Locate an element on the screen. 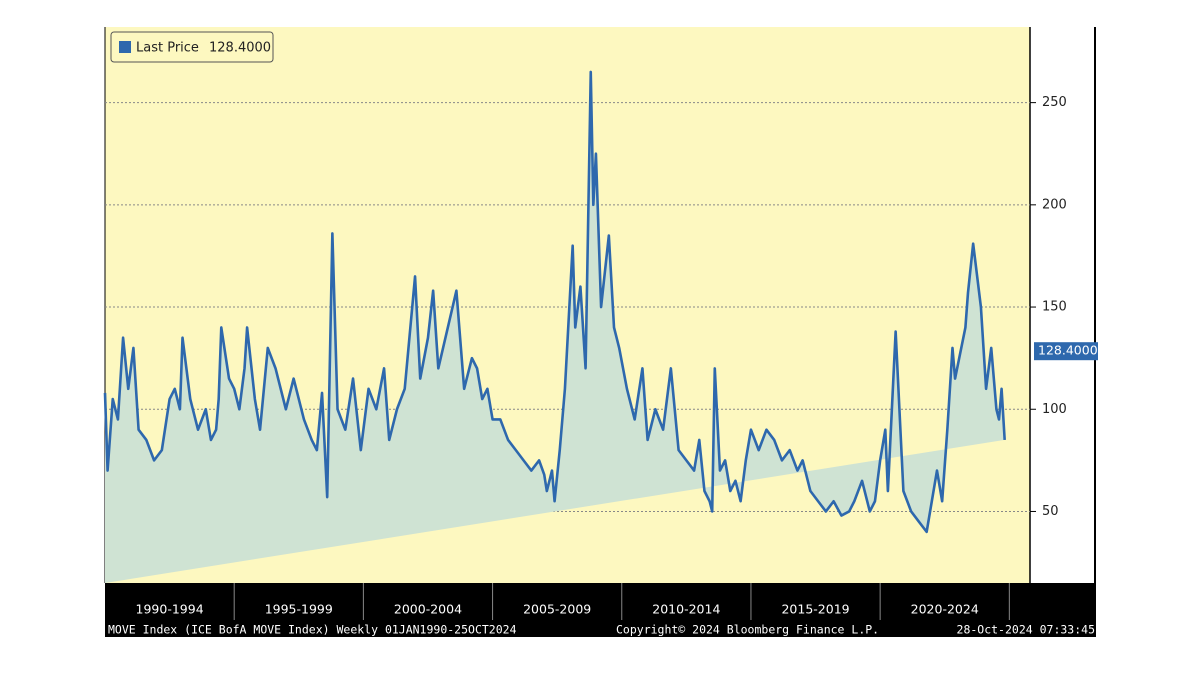  legend-value: 128.4000 is located at coordinates (240, 48).